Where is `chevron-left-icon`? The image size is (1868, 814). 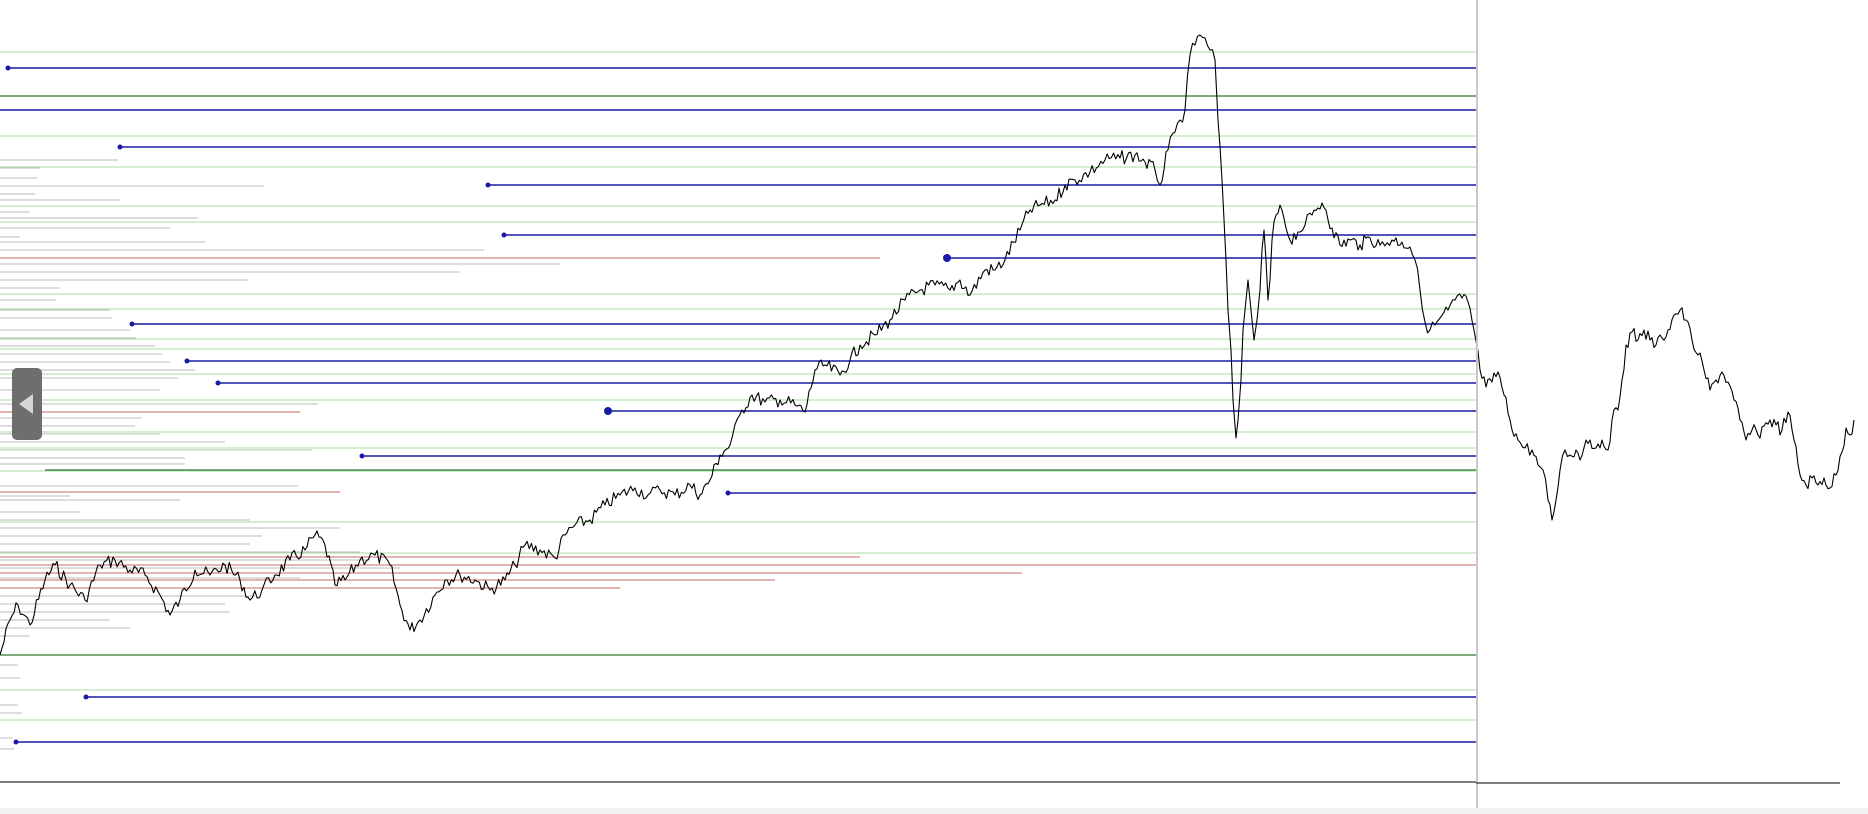
chevron-left-icon is located at coordinates (26, 404).